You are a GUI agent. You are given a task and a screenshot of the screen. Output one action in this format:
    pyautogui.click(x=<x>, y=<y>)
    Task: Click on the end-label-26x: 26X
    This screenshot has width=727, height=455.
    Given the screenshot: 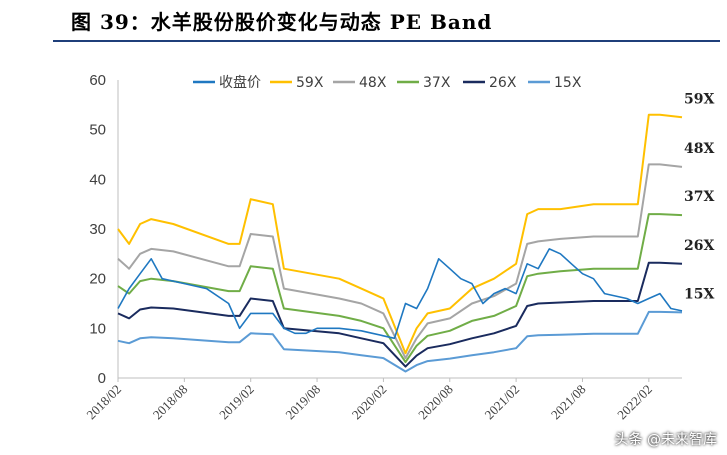 What is the action you would take?
    pyautogui.click(x=699, y=246)
    